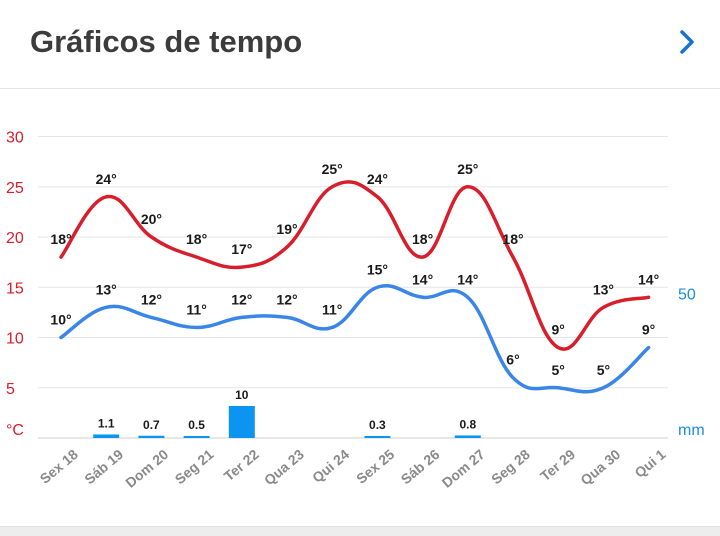 The height and width of the screenshot is (536, 720). What do you see at coordinates (241, 465) in the screenshot?
I see `x-tick-label: Ter 22` at bounding box center [241, 465].